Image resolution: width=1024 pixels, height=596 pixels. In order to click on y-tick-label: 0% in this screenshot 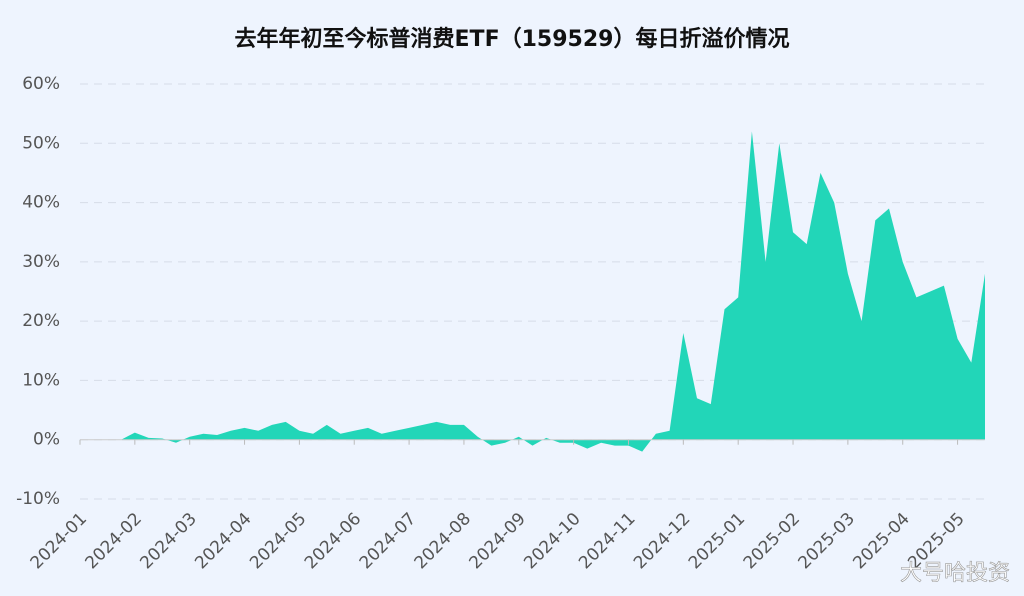, I will do `click(46, 440)`.